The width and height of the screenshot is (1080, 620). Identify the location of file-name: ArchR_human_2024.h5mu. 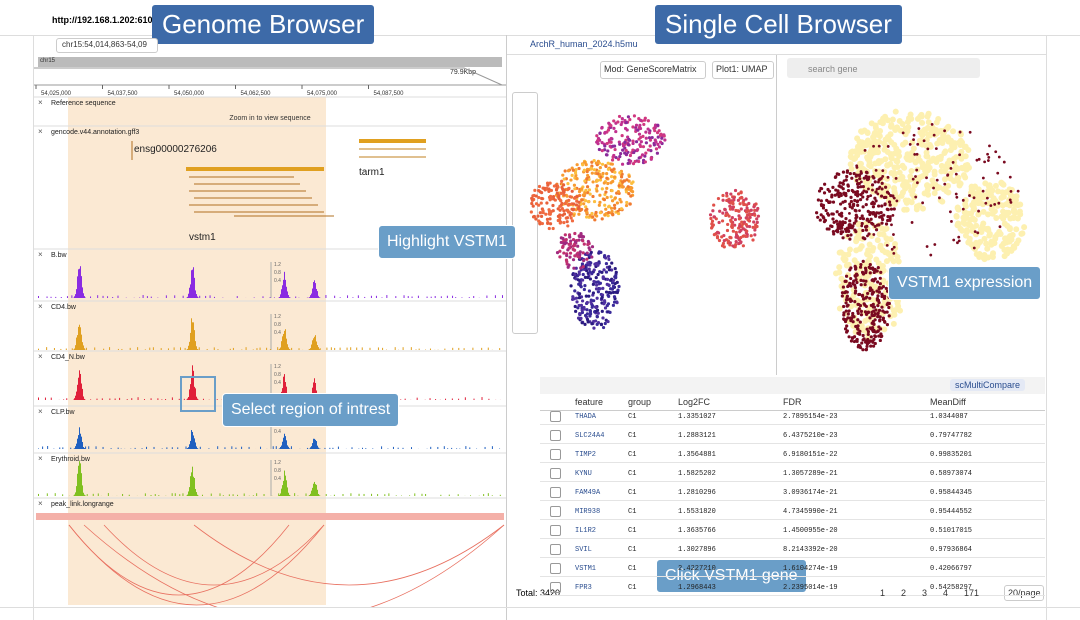
(584, 44).